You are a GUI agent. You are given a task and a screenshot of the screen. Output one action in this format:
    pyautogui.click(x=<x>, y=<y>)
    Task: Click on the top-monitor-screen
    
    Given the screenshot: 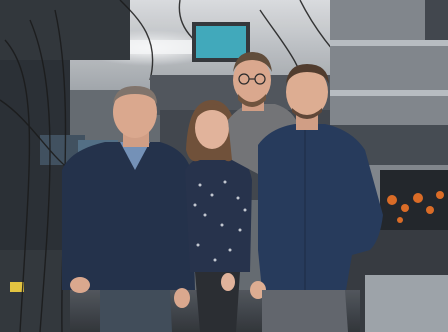 What is the action you would take?
    pyautogui.click(x=221, y=42)
    